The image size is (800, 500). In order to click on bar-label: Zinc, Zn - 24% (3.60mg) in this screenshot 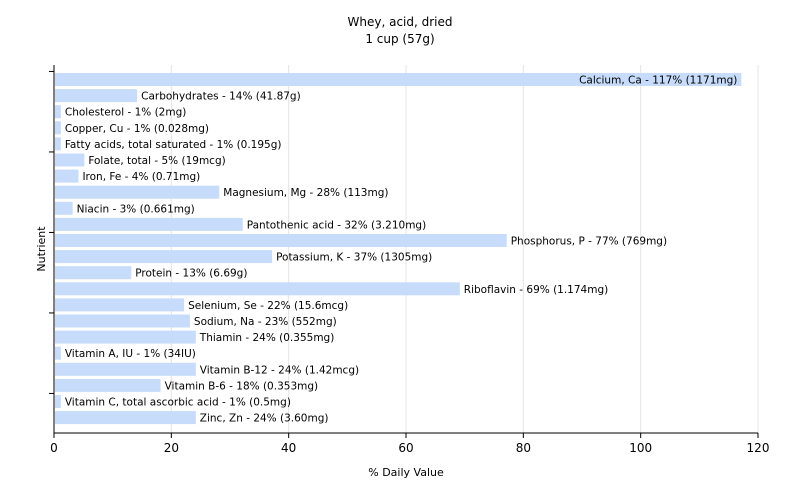, I will do `click(264, 419)`.